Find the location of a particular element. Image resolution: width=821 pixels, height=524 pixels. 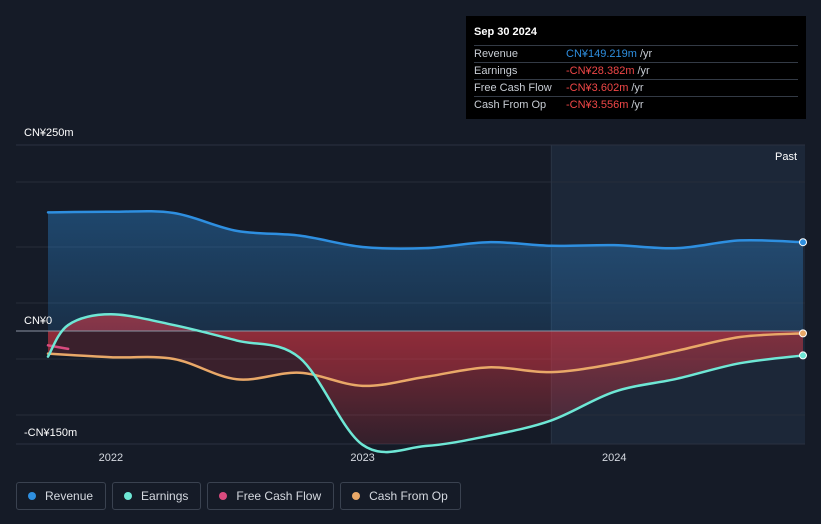

x-tick-label: 2022 is located at coordinates (111, 458).